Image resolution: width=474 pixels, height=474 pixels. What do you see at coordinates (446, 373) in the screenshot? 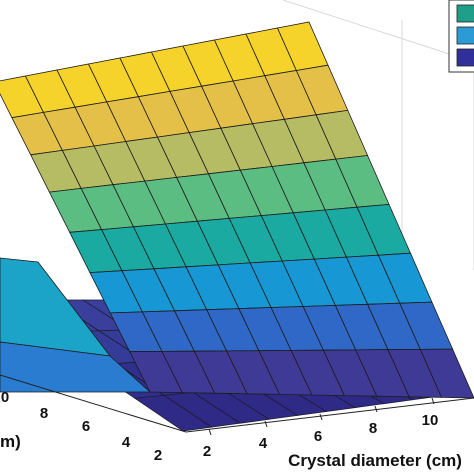
I see `upper-surface-cell` at bounding box center [446, 373].